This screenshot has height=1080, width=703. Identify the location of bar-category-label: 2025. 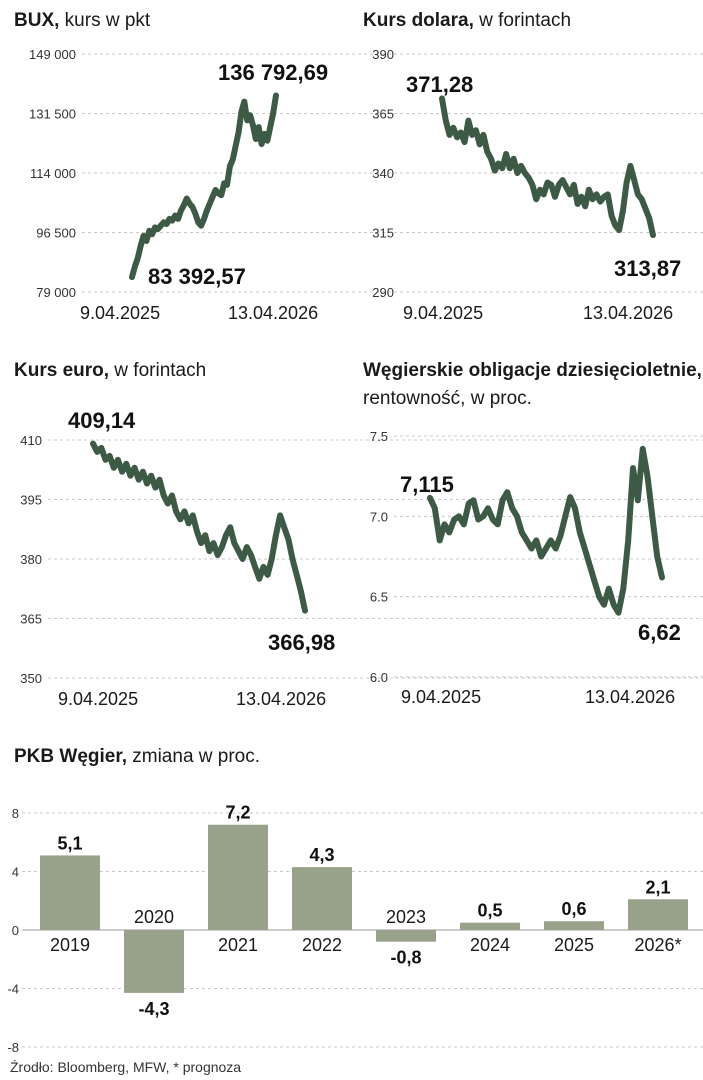
(574, 945).